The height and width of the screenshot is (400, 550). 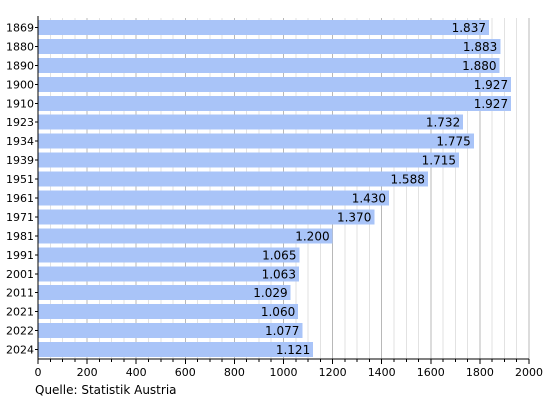 What do you see at coordinates (256, 141) in the screenshot?
I see `bar-1934` at bounding box center [256, 141].